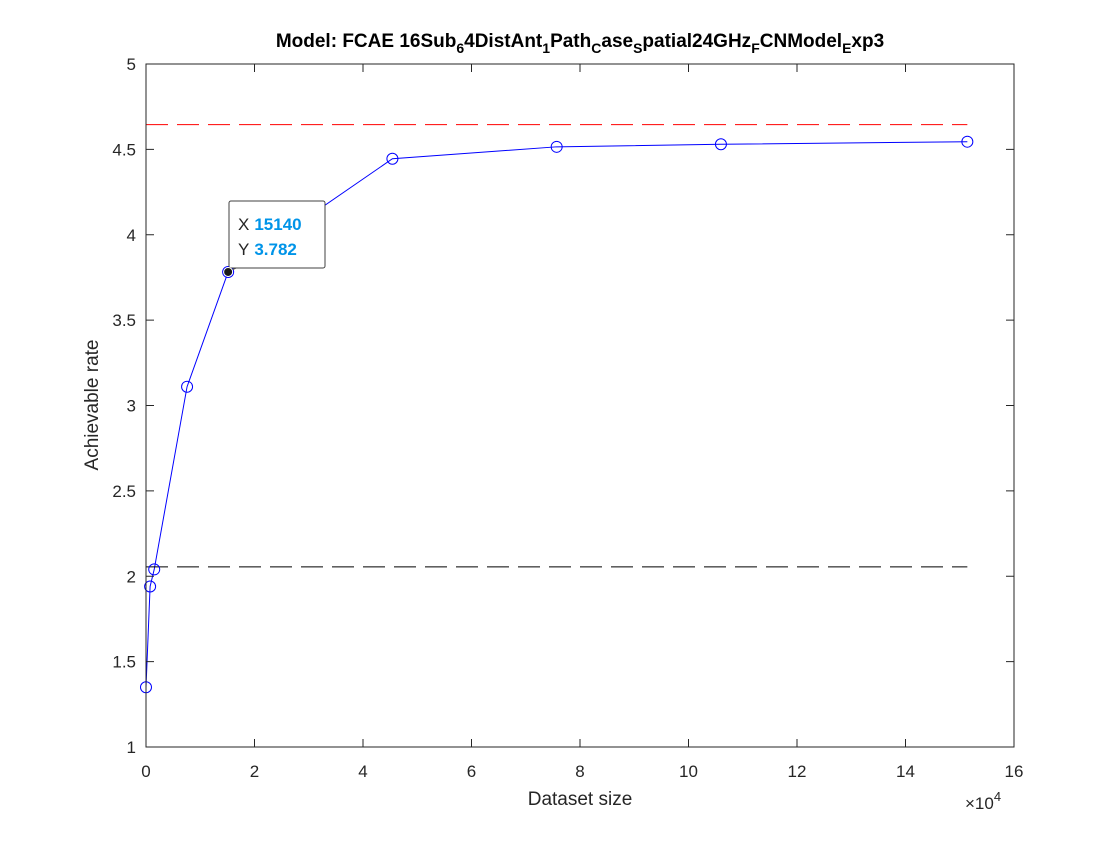  Describe the element at coordinates (579, 771) in the screenshot. I see `x-tick-label: 8` at that location.